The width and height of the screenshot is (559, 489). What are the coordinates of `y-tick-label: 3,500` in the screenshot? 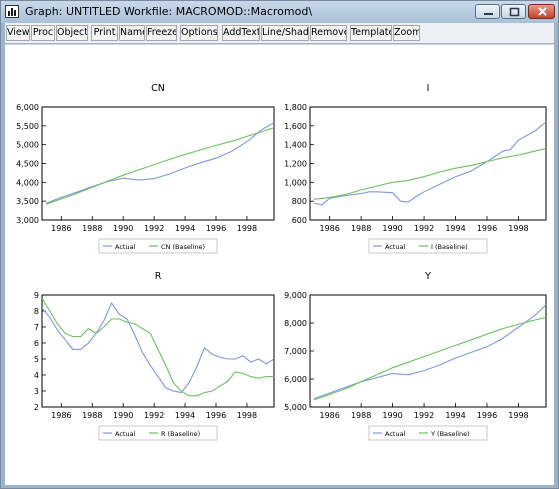 It's located at (27, 201).